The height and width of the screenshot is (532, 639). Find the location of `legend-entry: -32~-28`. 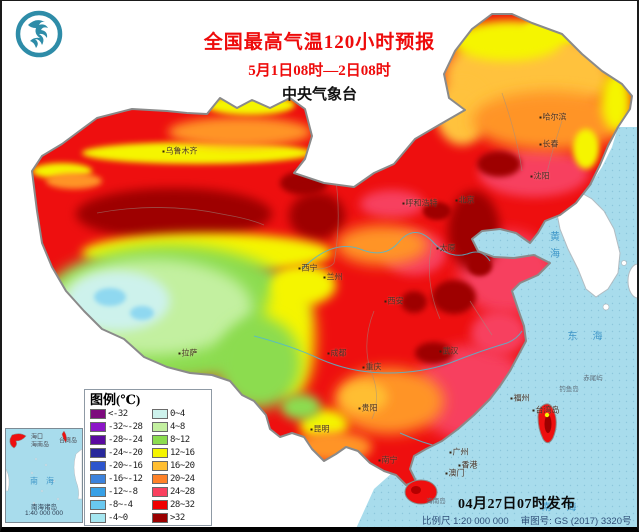

legend-entry: -32~-28 is located at coordinates (121, 426).